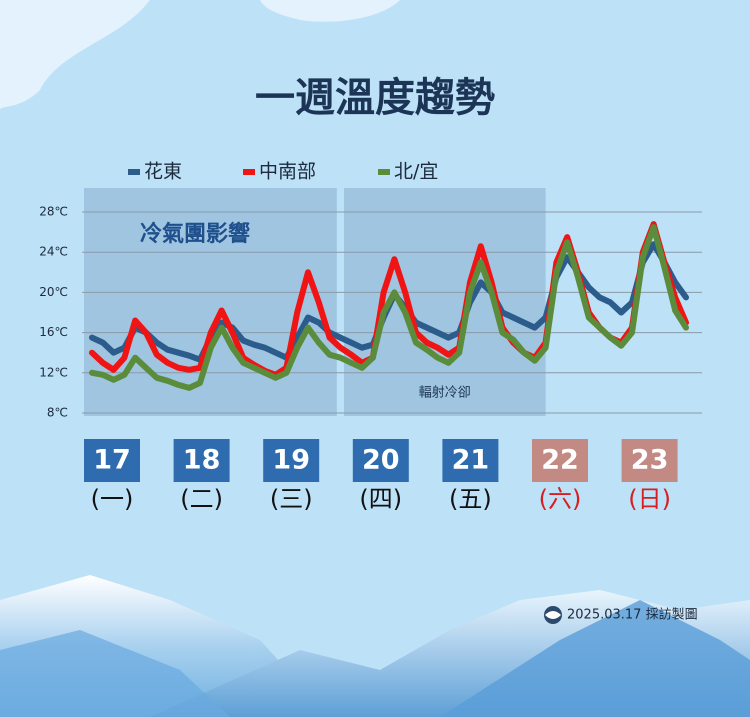 The height and width of the screenshot is (717, 750). Describe the element at coordinates (112, 499) in the screenshot. I see `day-weekday: (一)` at that location.